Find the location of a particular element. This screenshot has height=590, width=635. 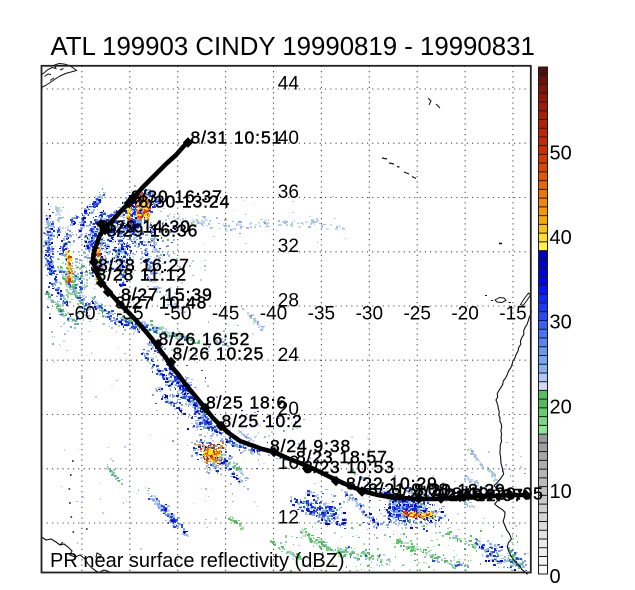

svg-text: 8/19 12:07 is located at coordinates (478, 495).